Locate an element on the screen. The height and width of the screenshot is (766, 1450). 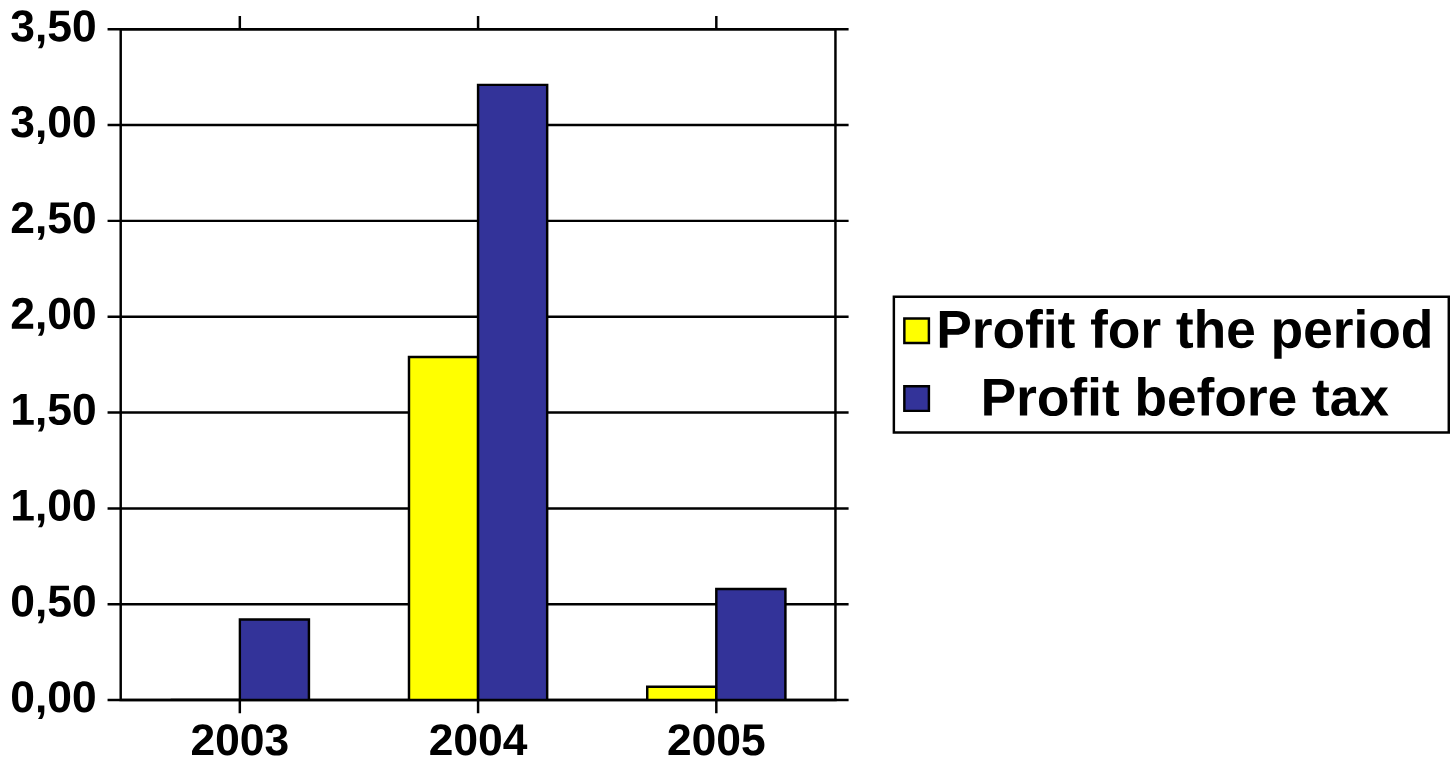
y-tick-label: 0,00 is located at coordinates (53, 700).